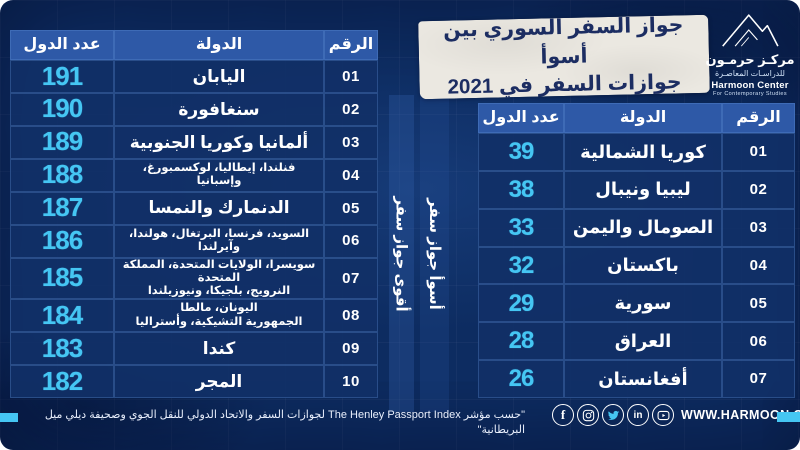 Image resolution: width=800 pixels, height=450 pixels. I want to click on table-row: 02 سنغافورة 190, so click(194, 109).